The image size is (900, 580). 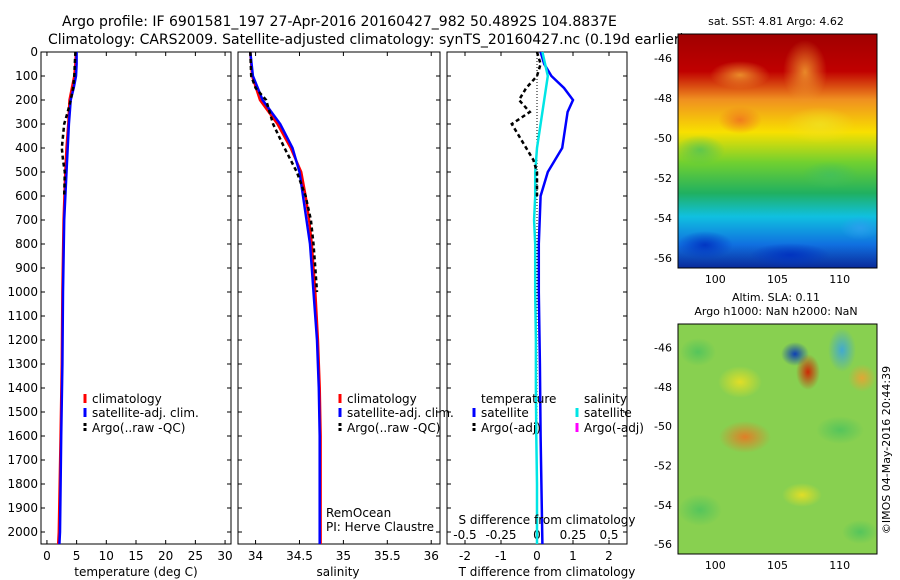 I want to click on sla-map-frame, so click(x=777, y=439).